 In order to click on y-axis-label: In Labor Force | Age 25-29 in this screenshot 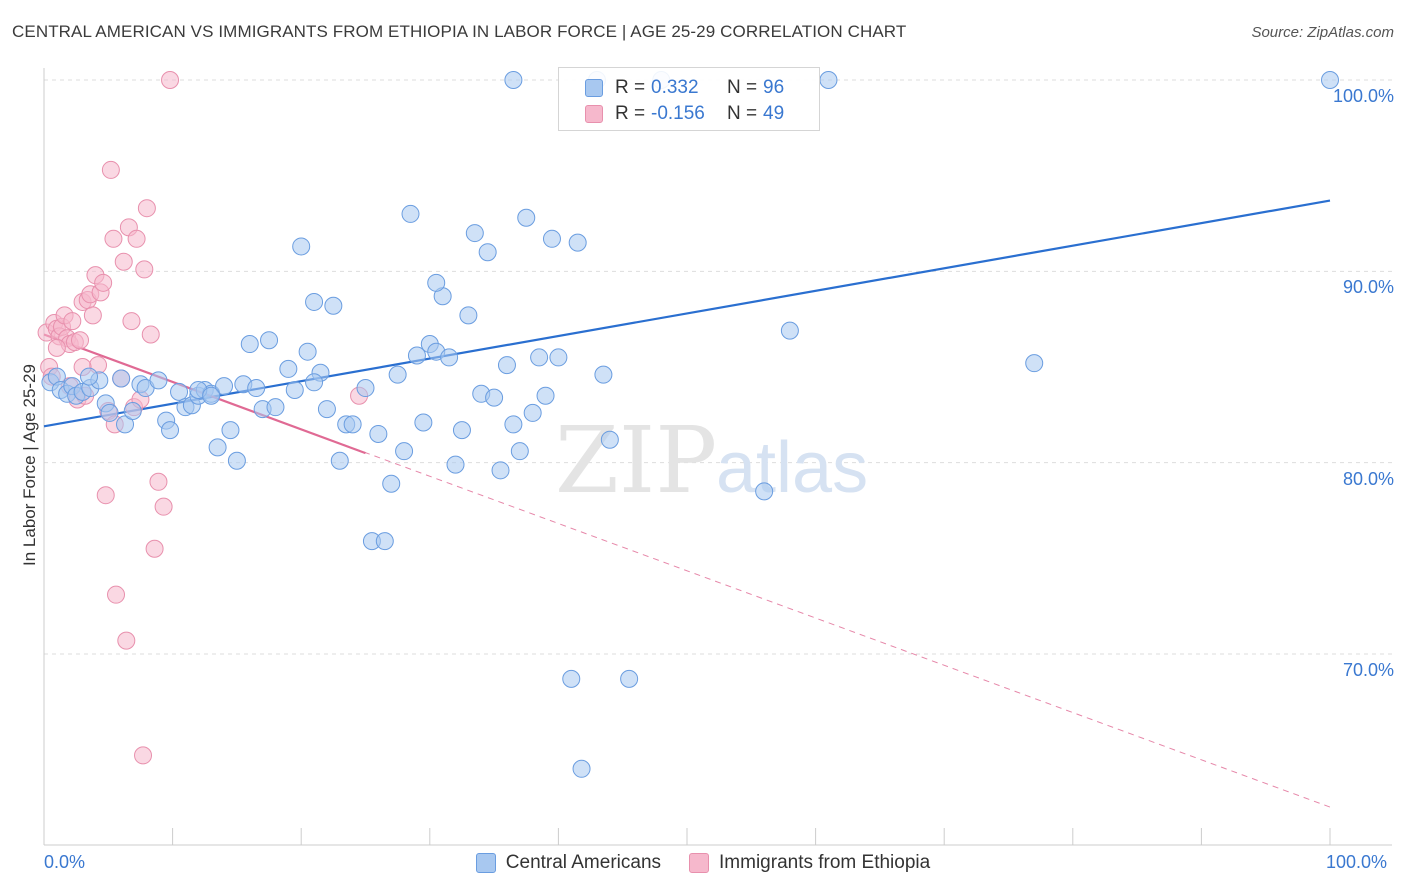, I will do `click(29, 465)`.